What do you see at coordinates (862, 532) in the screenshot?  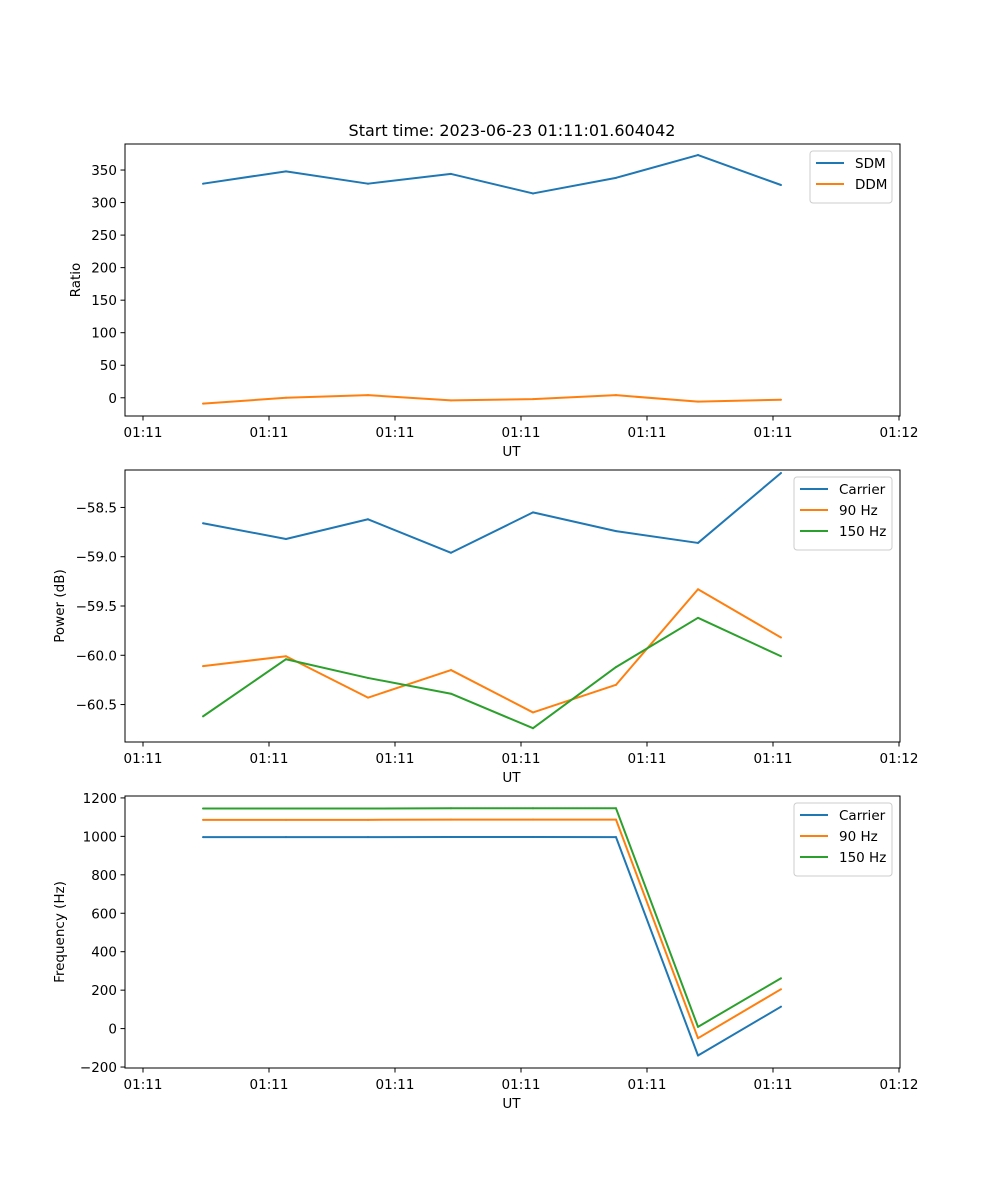 I see `power-legend-label-150-hz: 150 Hz` at bounding box center [862, 532].